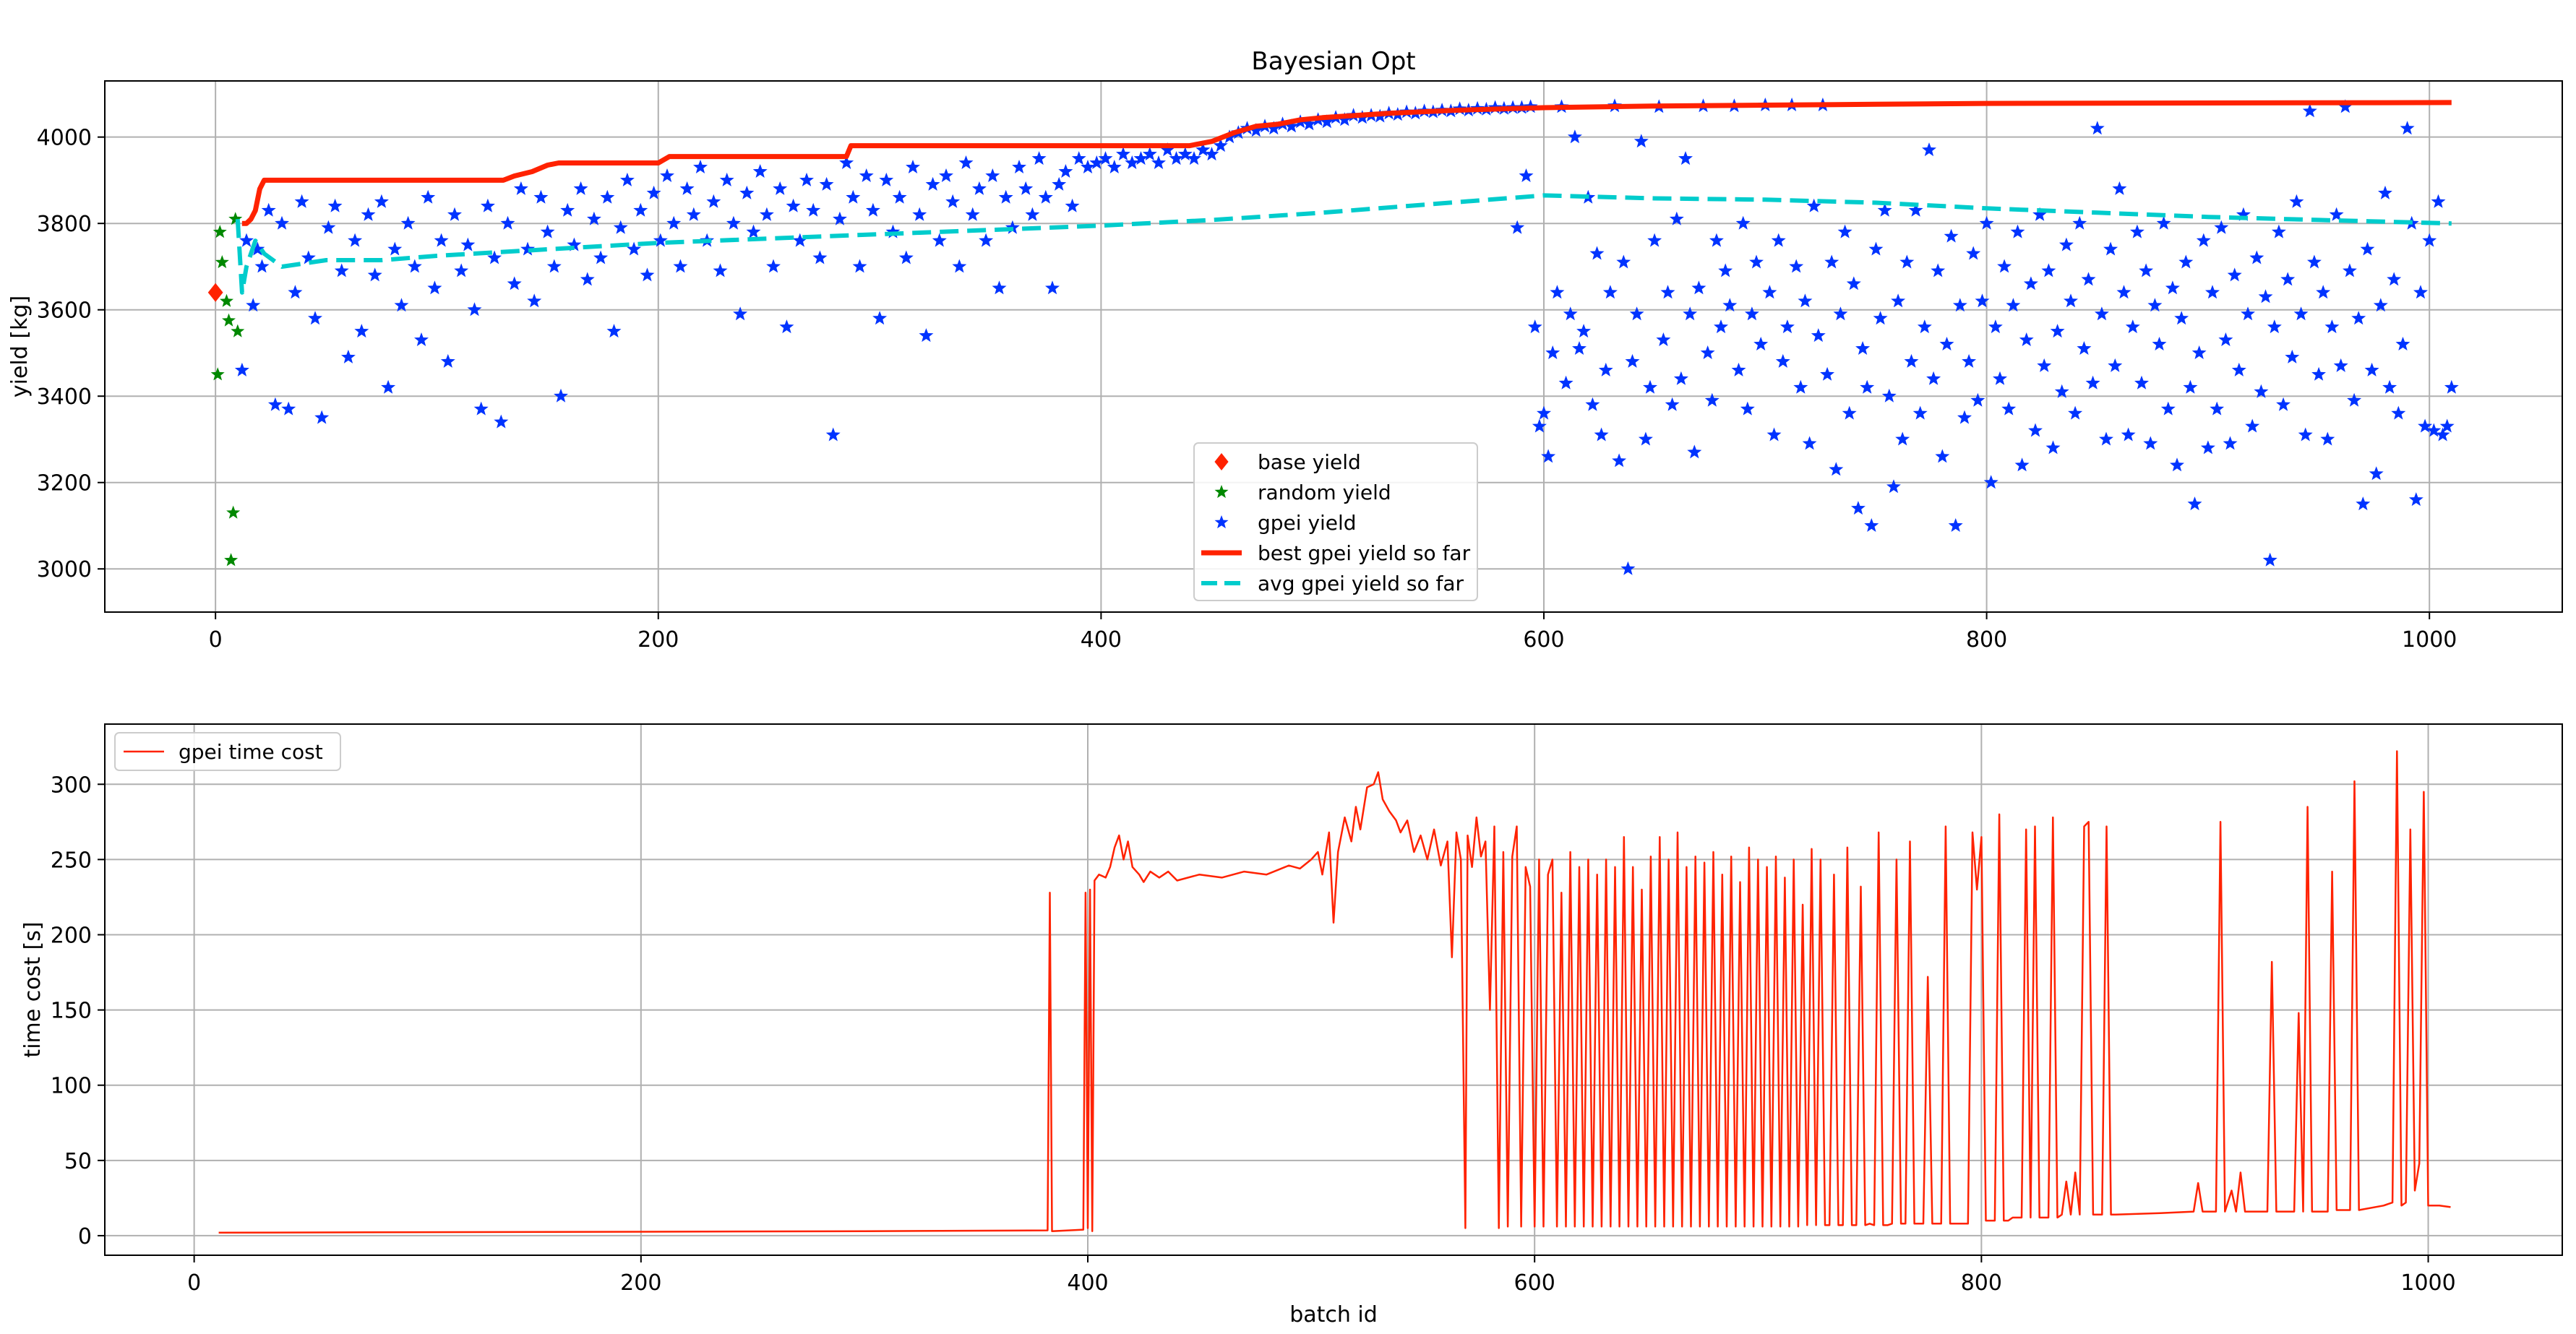 Image resolution: width=2576 pixels, height=1334 pixels. I want to click on legend-box, so click(227, 751).